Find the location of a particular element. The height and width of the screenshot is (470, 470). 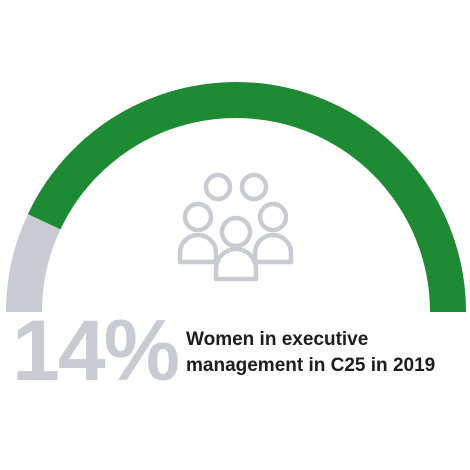

caption-line-2: management in C25 in 2019 is located at coordinates (311, 365).